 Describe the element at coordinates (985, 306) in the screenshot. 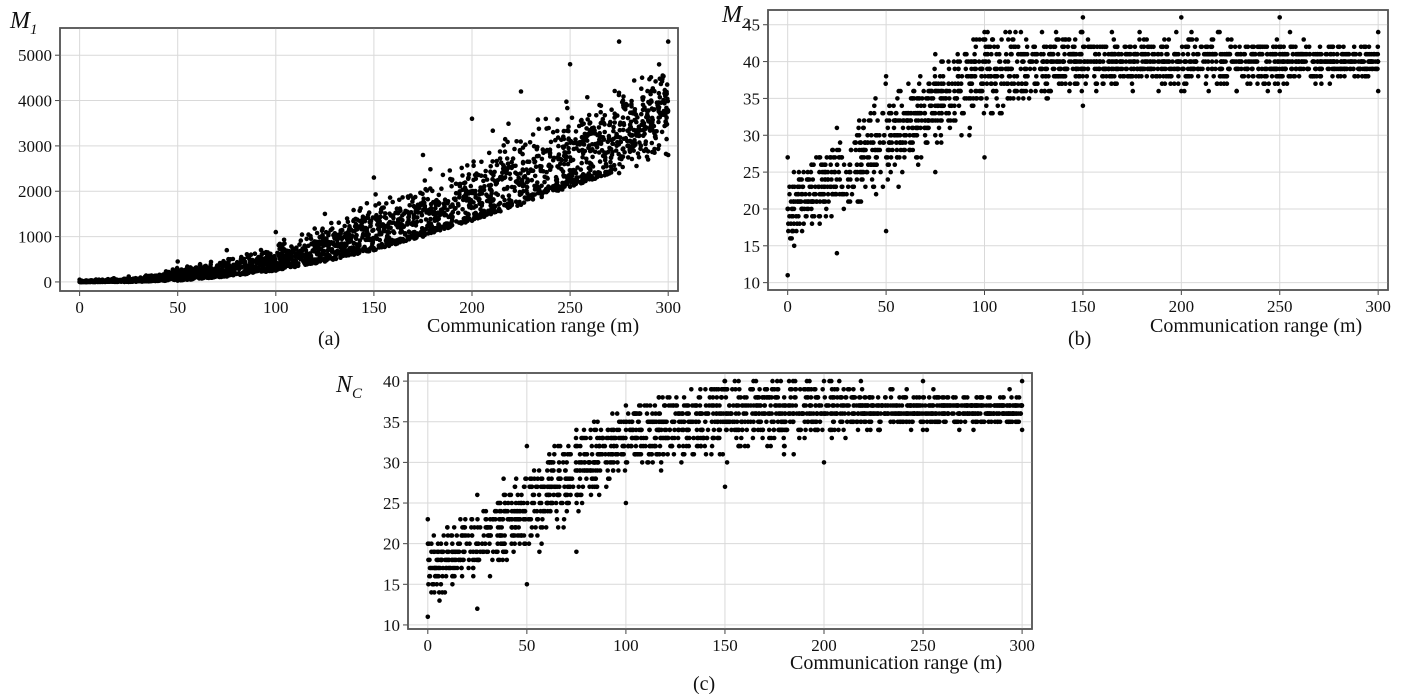

I see `x-tick-label: 100` at that location.